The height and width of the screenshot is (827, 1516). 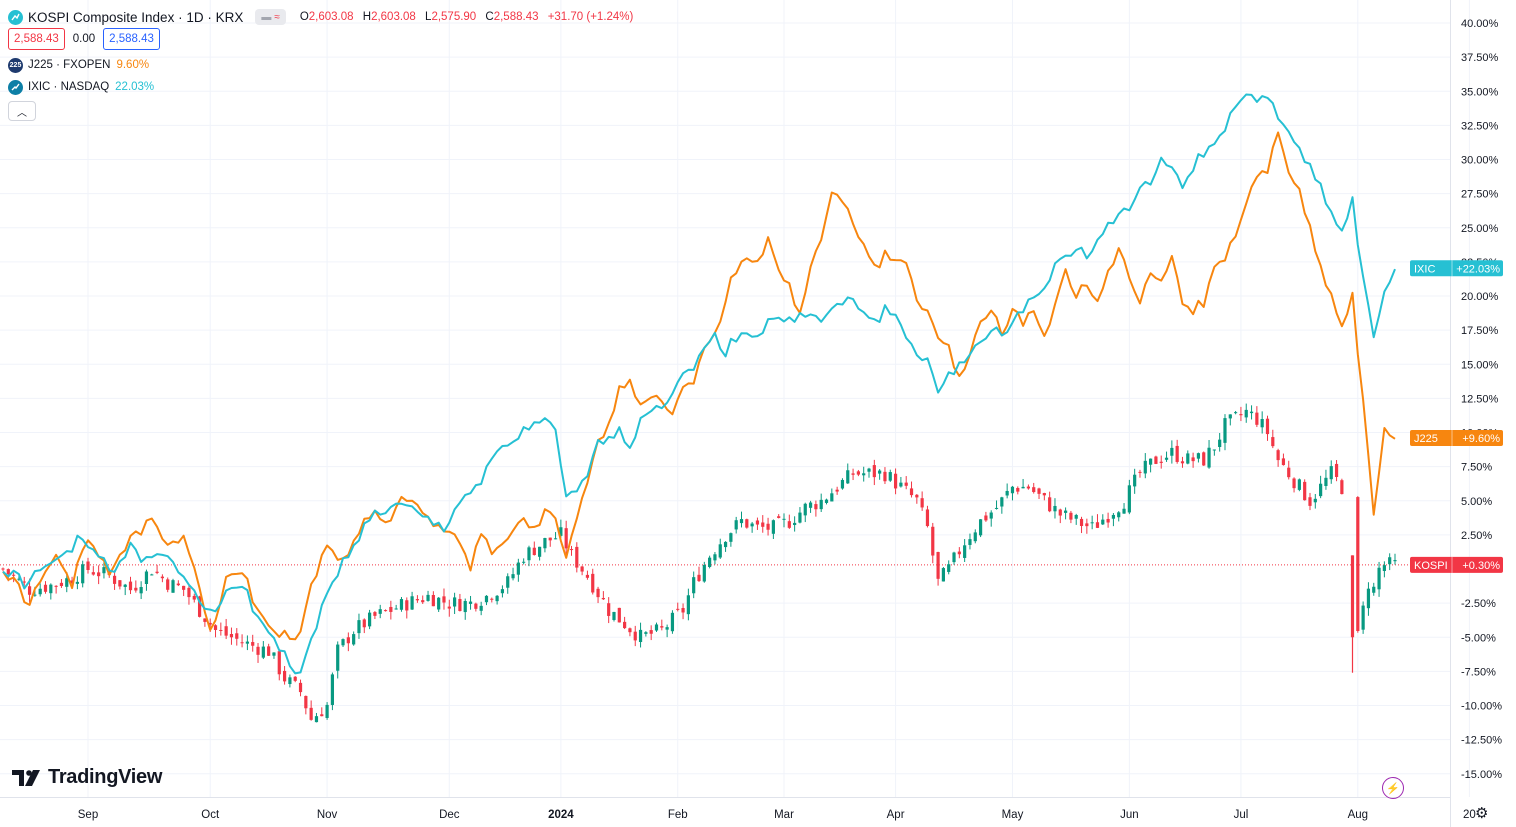 What do you see at coordinates (69, 87) in the screenshot?
I see `ixic-name: IXIC · NASDAQ` at bounding box center [69, 87].